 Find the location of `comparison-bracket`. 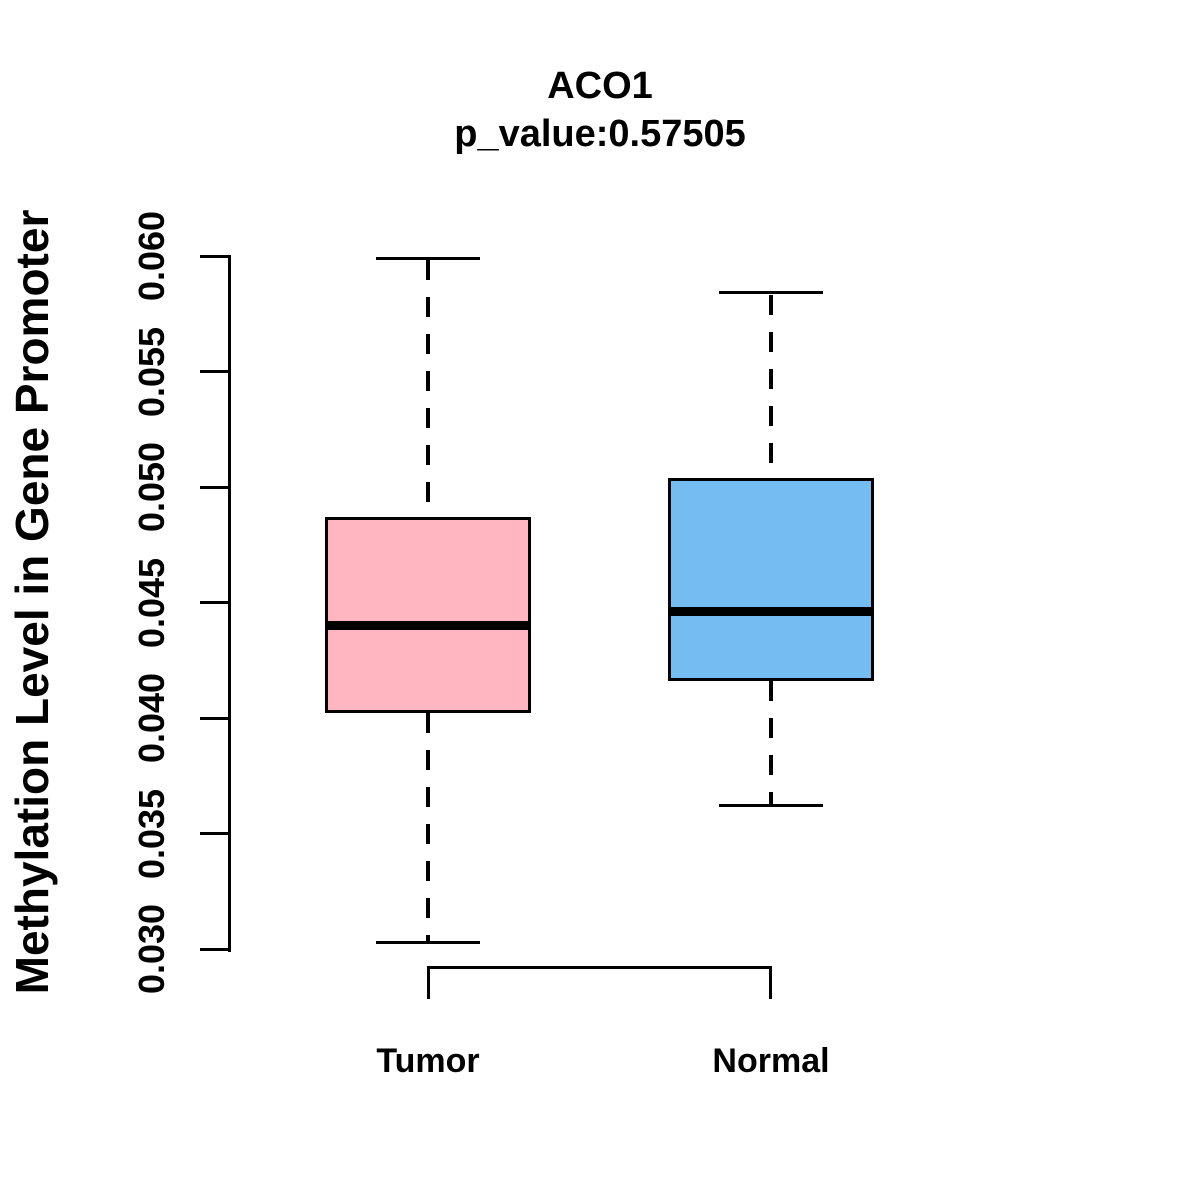

comparison-bracket is located at coordinates (599, 982).